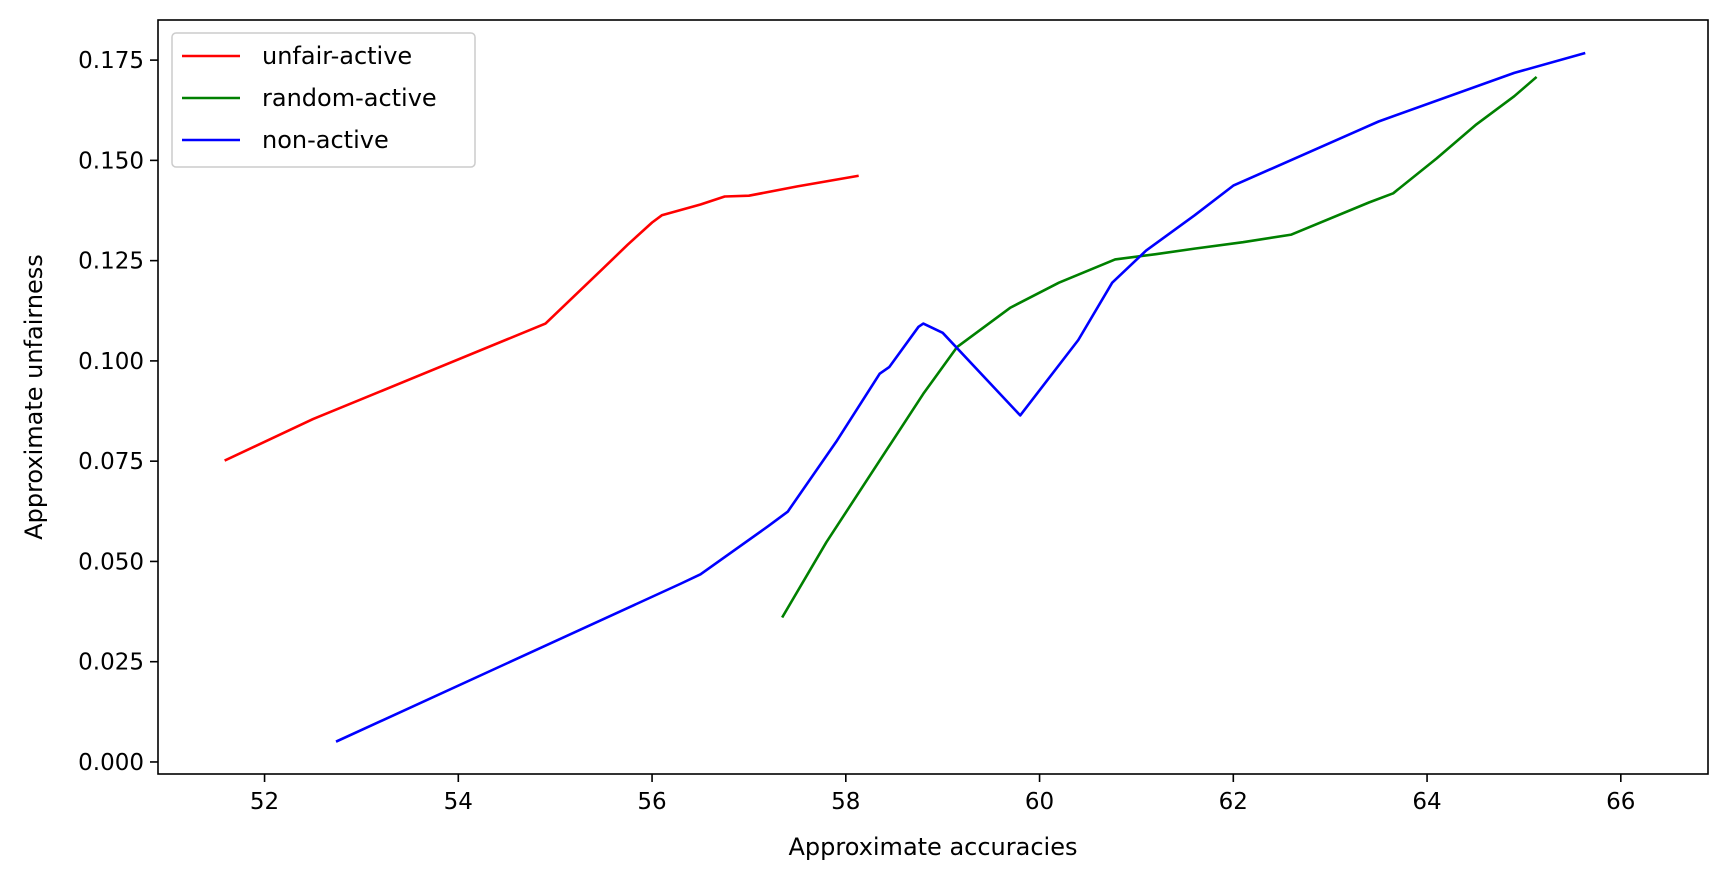 This screenshot has height=881, width=1728. What do you see at coordinates (337, 56) in the screenshot?
I see `legend-label-unfair-active: unfair-active` at bounding box center [337, 56].